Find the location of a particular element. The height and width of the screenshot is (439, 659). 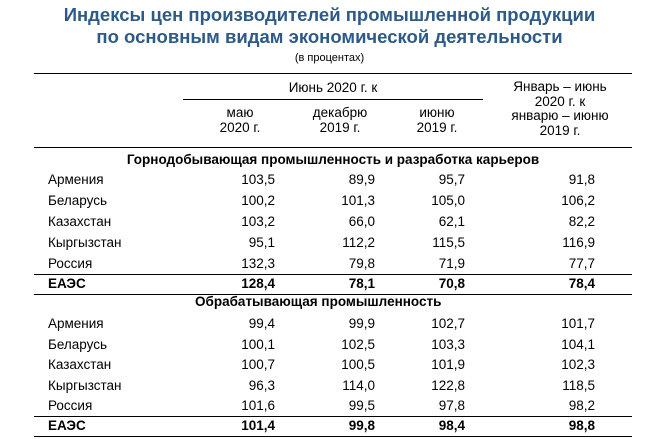

row-value: 82,2 is located at coordinates (581, 221).